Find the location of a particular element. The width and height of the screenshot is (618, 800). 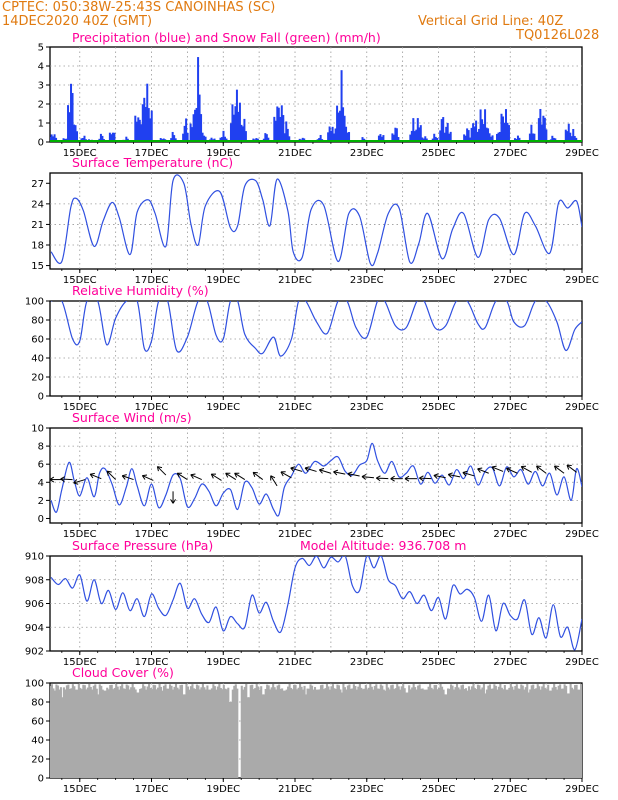

x-tick-label: 21DEC is located at coordinates (295, 662).